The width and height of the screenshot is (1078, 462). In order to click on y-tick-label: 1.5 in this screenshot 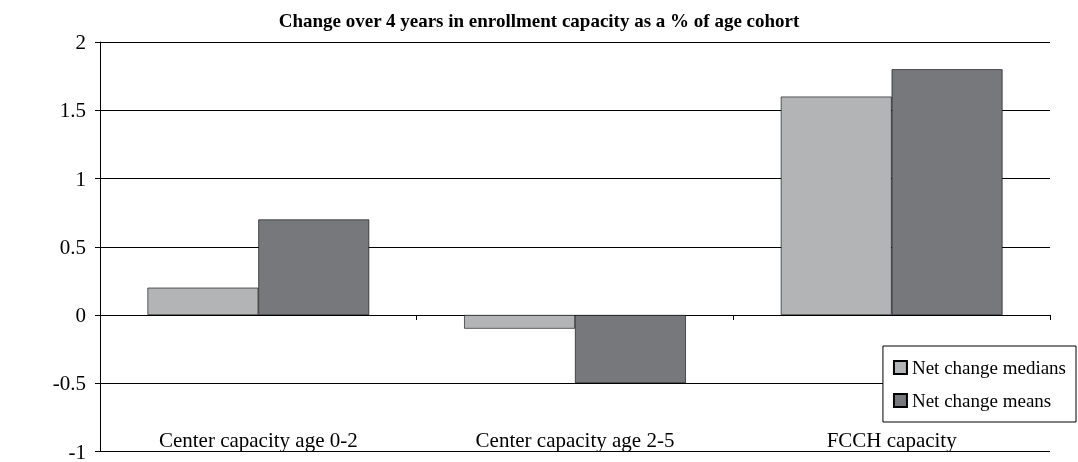, I will do `click(72, 110)`.